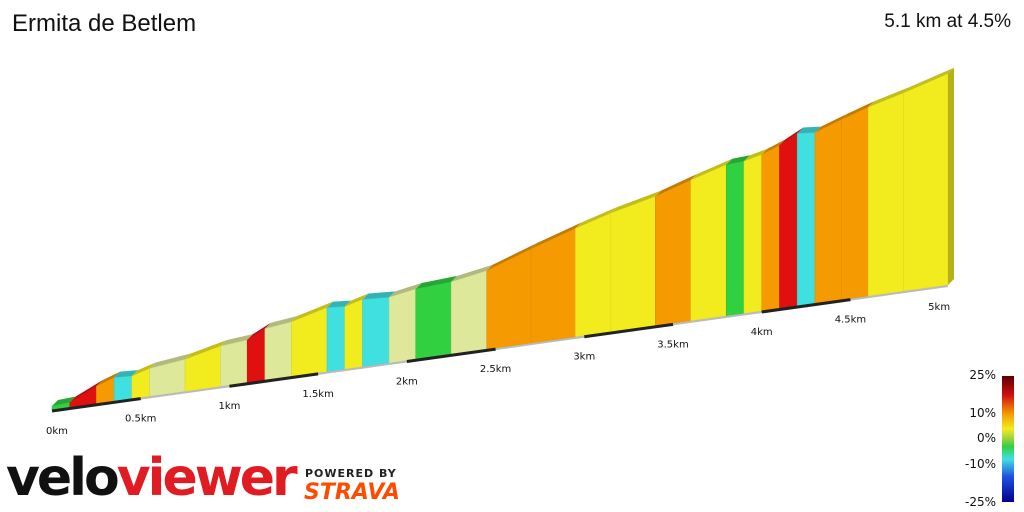 This screenshot has height=512, width=1024. I want to click on chart-title: Ermita de Betlem, so click(104, 23).